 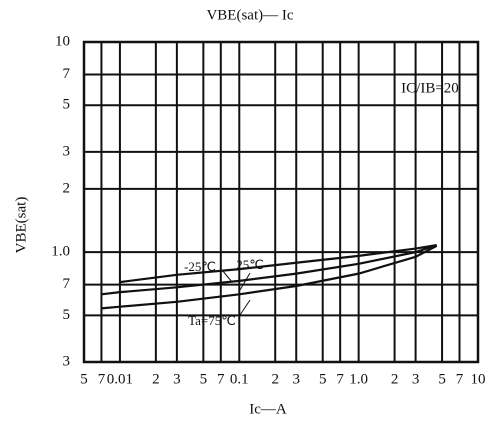 What do you see at coordinates (120, 379) in the screenshot?
I see `x-tick-label: 0.01` at bounding box center [120, 379].